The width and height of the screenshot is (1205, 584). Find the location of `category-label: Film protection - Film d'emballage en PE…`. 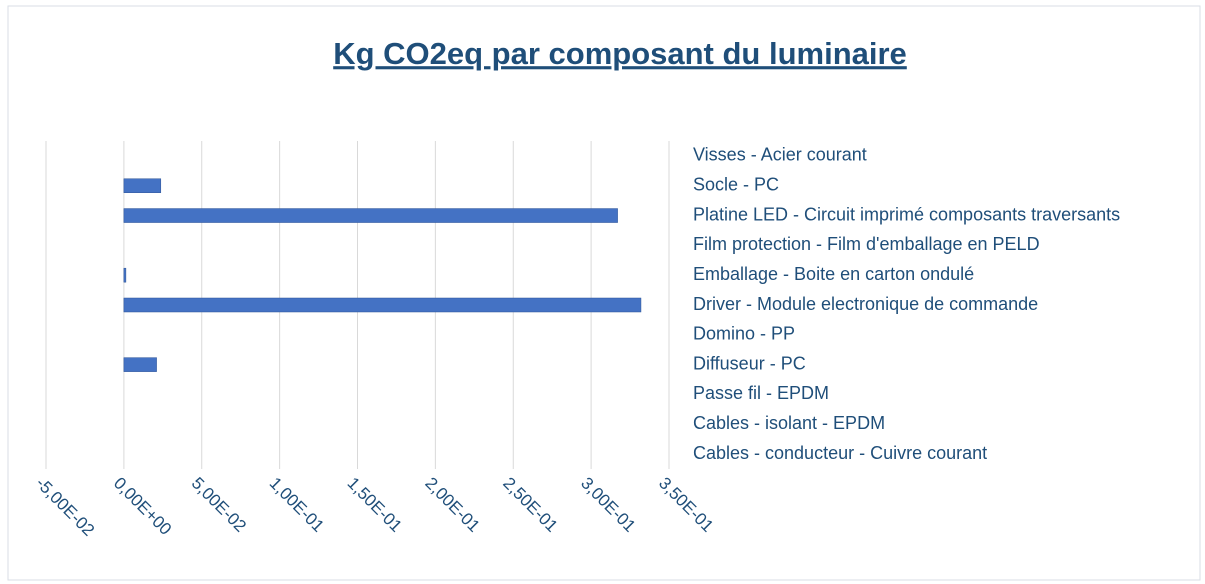

category-label: Film protection - Film d'emballage en PE… is located at coordinates (866, 244).